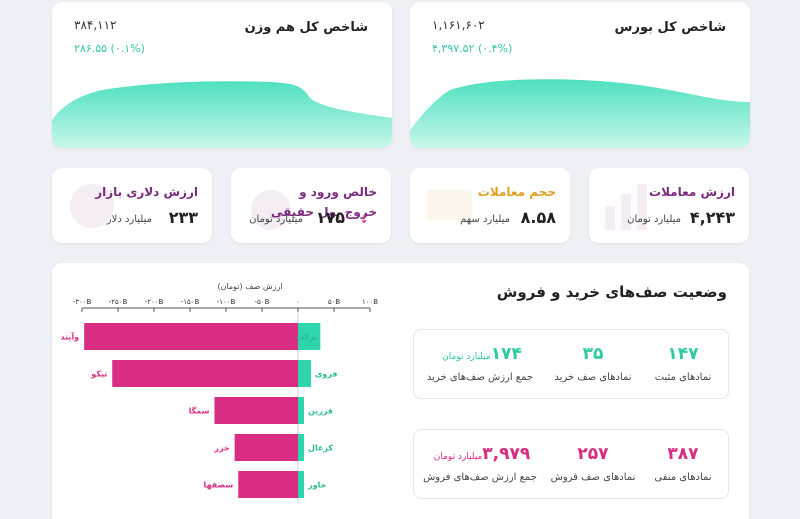  I want to click on x-tick-label: -۲۰۰B, so click(154, 302).